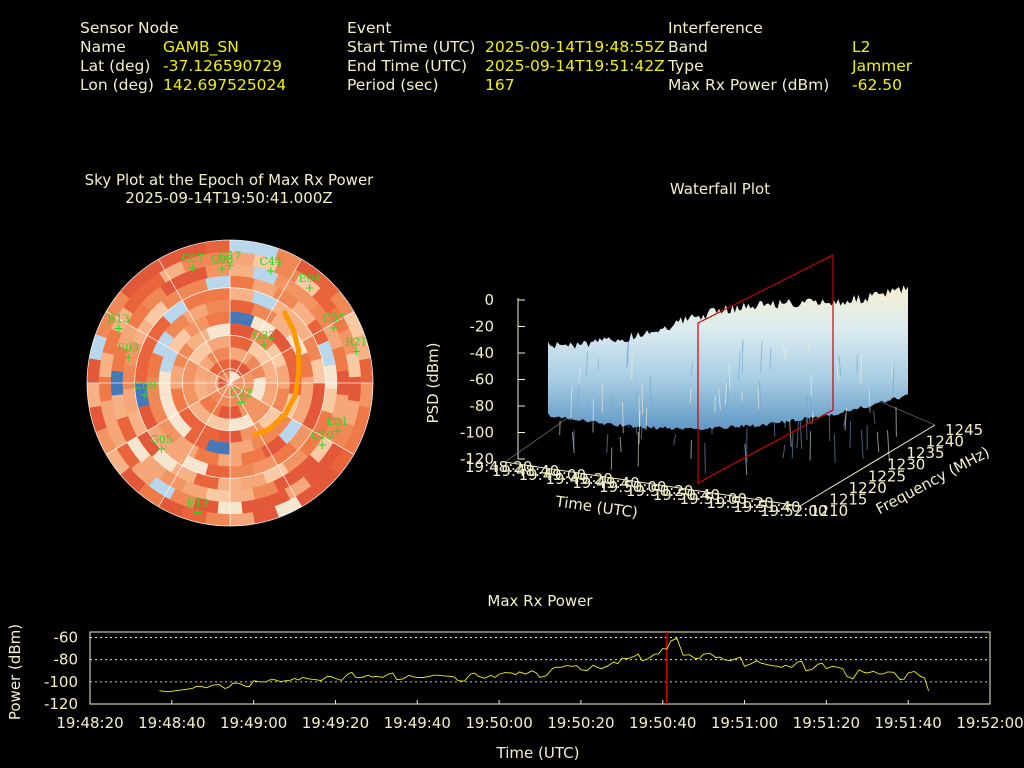  I want to click on interference-heading: Interference, so click(715, 28).